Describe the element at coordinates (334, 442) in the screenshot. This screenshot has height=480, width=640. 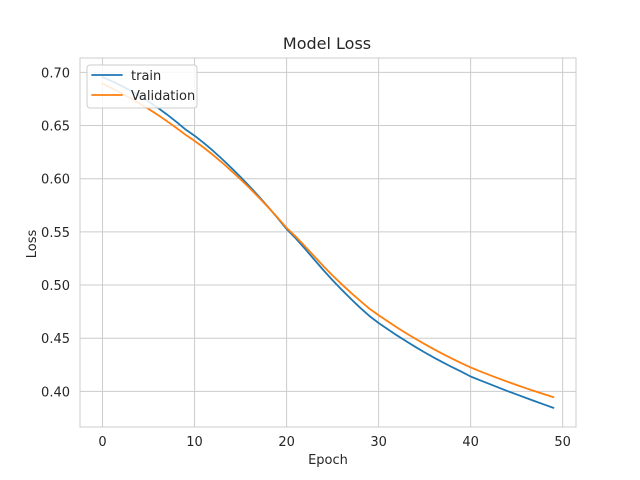
I see `x-tick-labels: 0 10 20 30 40 50` at that location.